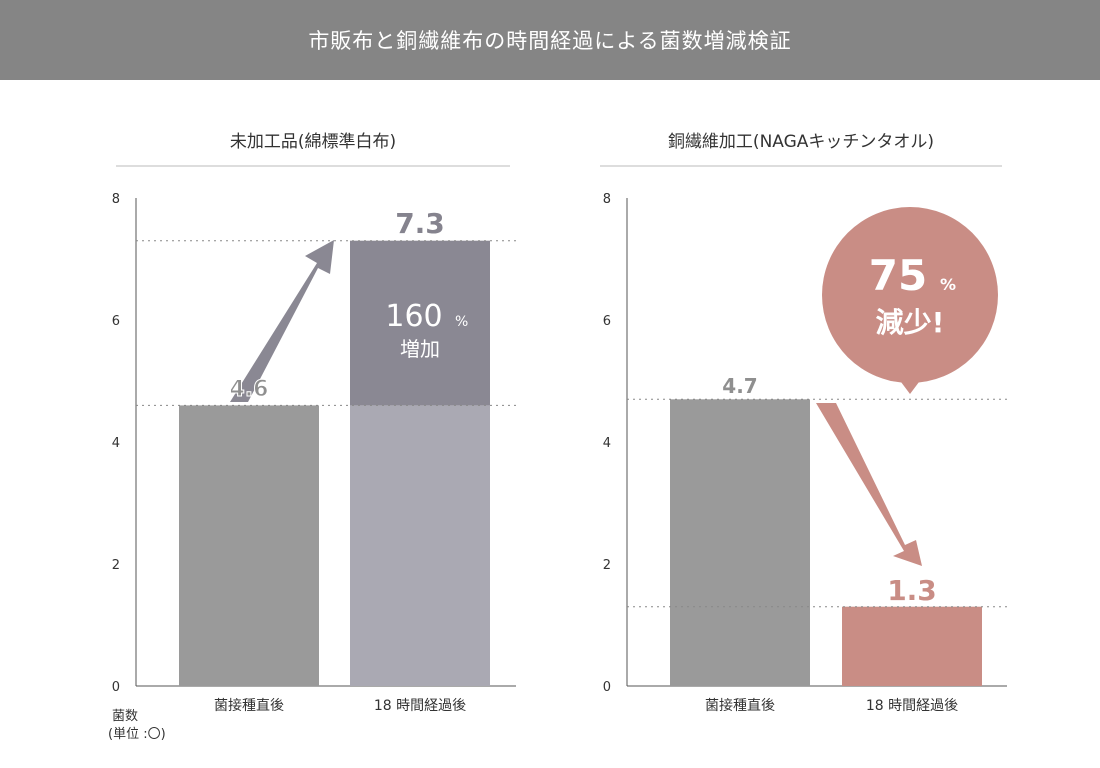 The image size is (1100, 768). I want to click on callout-pointer, so click(910, 386).